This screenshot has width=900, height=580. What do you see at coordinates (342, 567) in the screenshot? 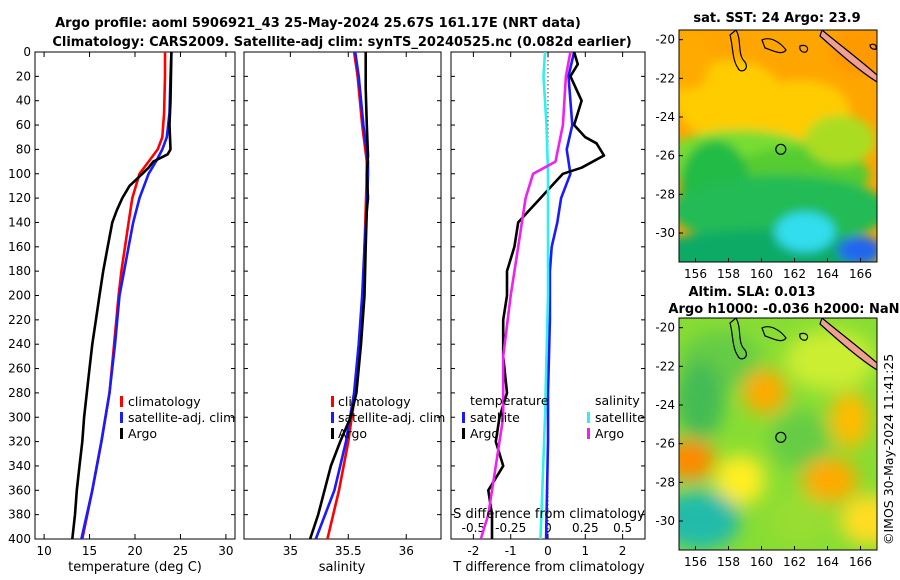
I see `salinity-xlabel: salinity` at bounding box center [342, 567].